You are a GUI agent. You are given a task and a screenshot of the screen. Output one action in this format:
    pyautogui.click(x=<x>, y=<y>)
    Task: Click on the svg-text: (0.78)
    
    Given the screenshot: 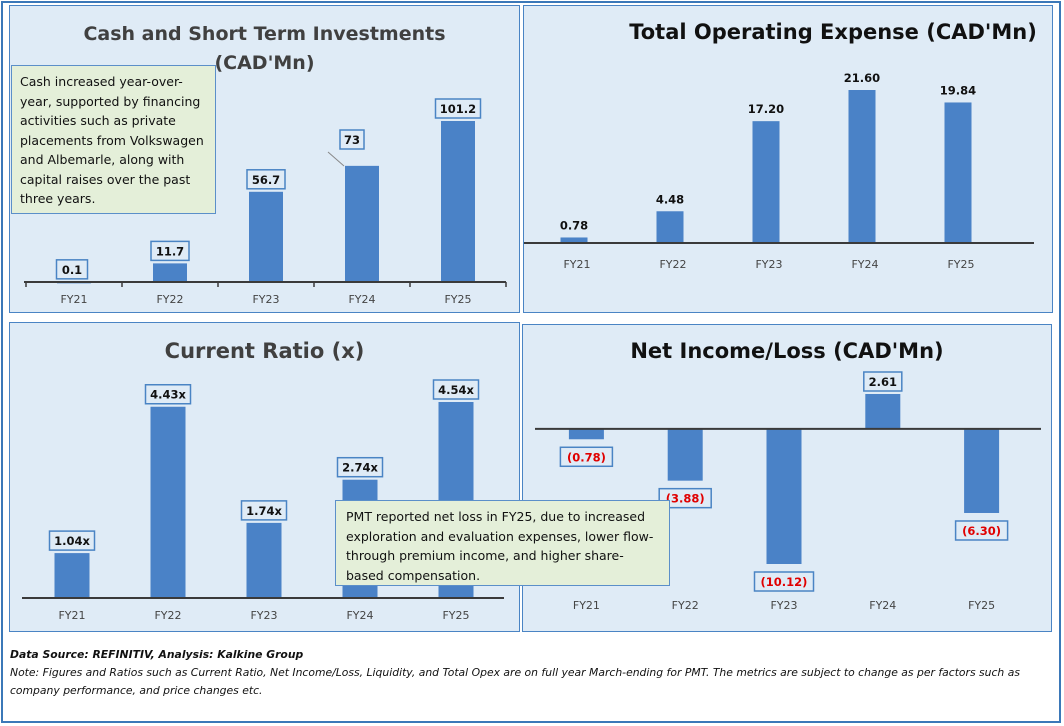 What is the action you would take?
    pyautogui.click(x=586, y=457)
    